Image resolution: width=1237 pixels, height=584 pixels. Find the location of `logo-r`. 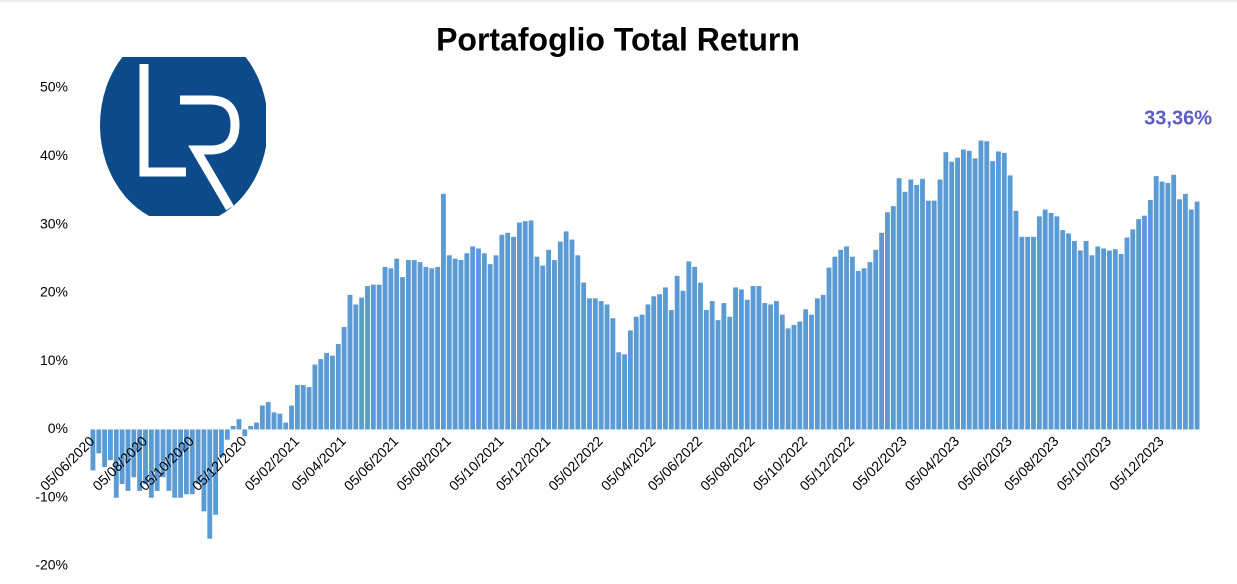

logo-r is located at coordinates (210, 153).